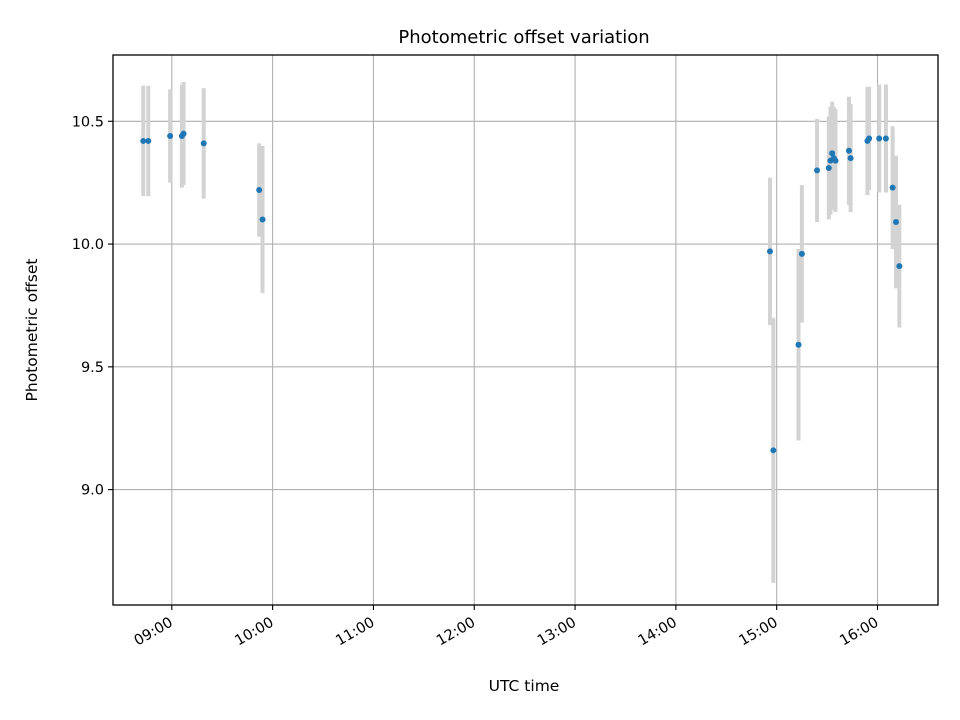  I want to click on y-tick-label: 9.5, so click(92, 368).